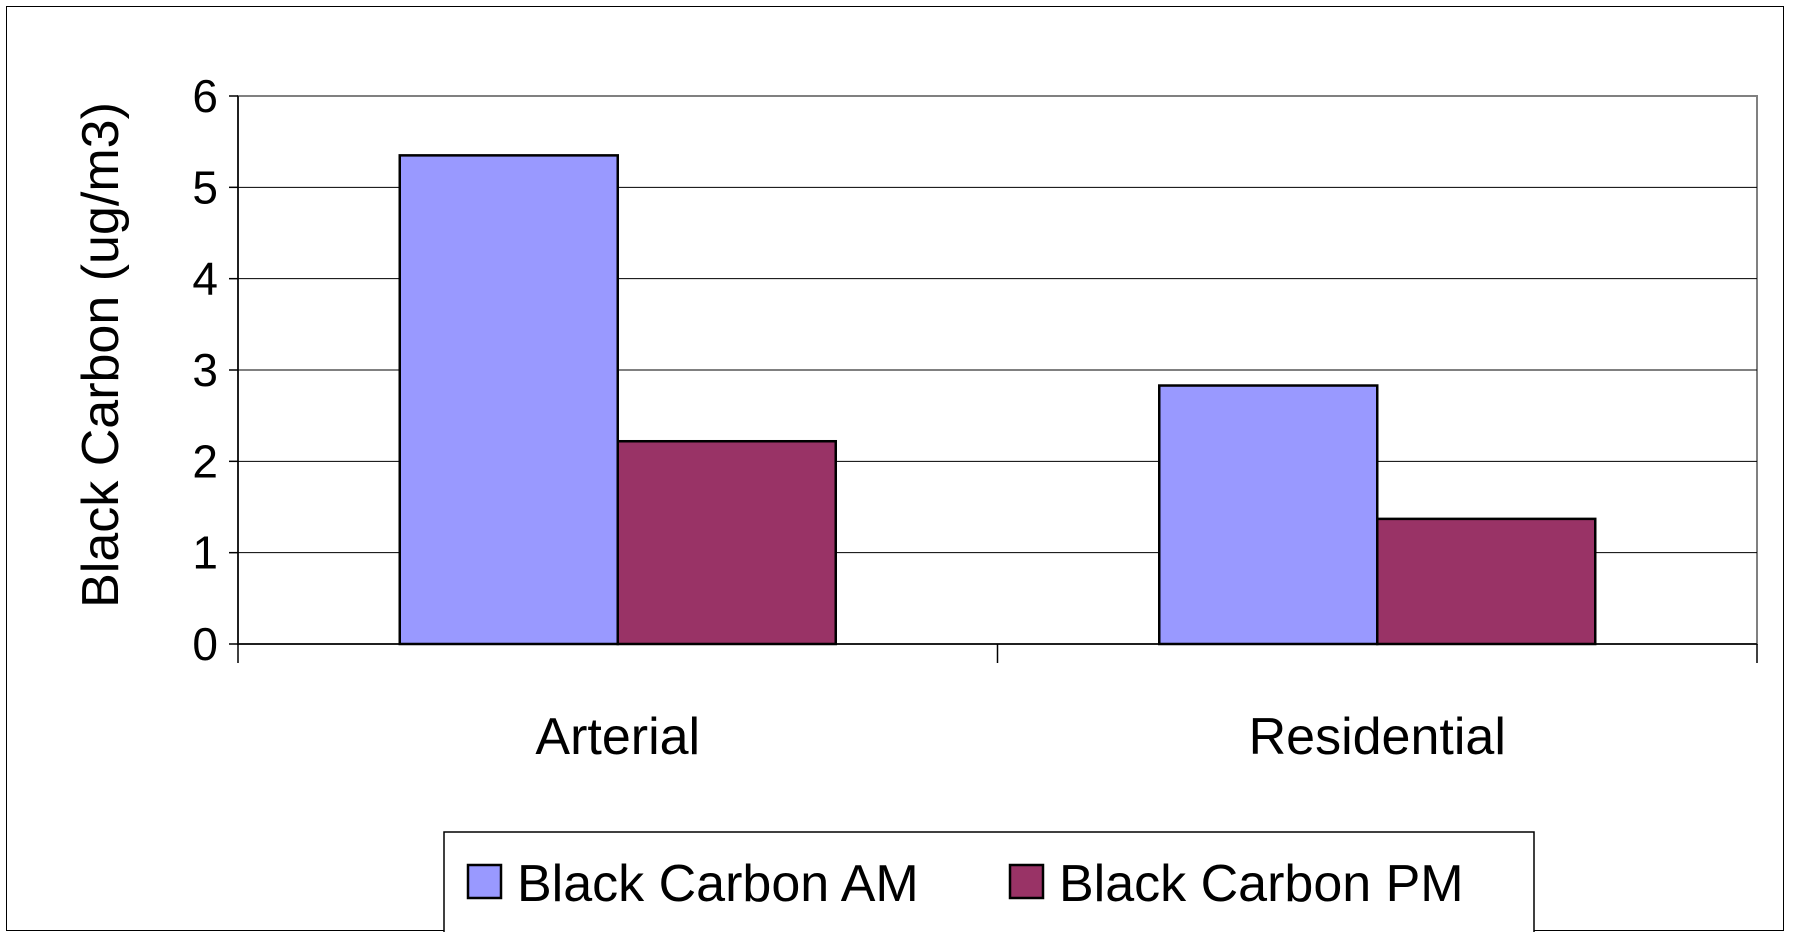  I want to click on y-tick-label: 5, so click(205, 187).